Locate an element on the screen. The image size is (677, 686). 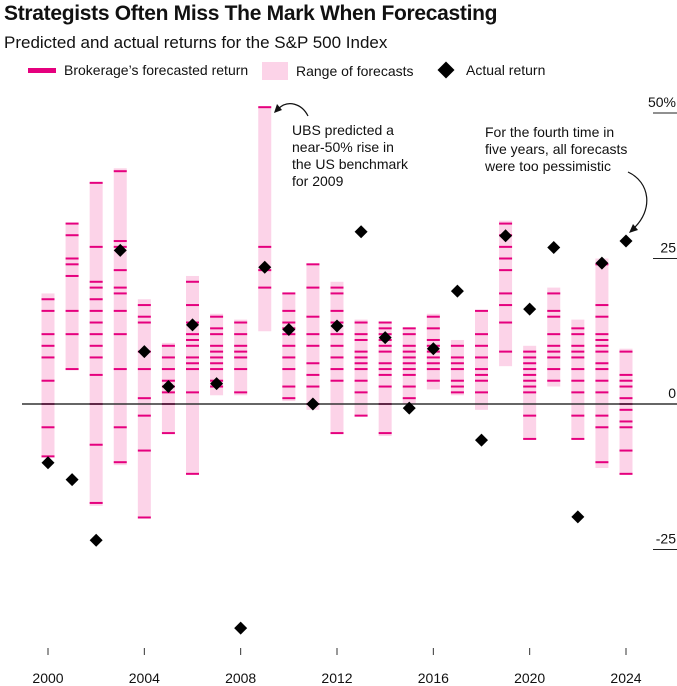
legend-label-actual: Actual return is located at coordinates (506, 70).